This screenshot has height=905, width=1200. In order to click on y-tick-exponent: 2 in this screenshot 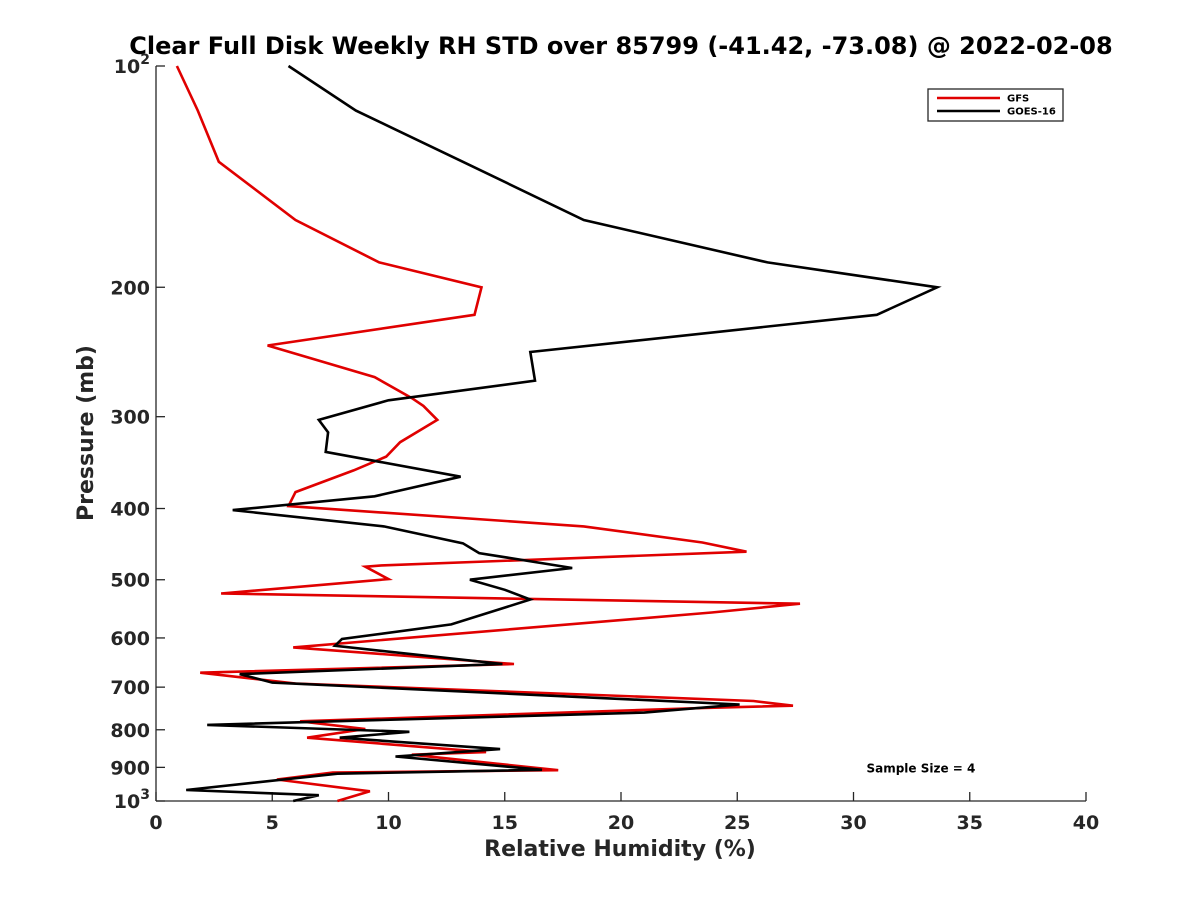, I will do `click(145, 60)`.